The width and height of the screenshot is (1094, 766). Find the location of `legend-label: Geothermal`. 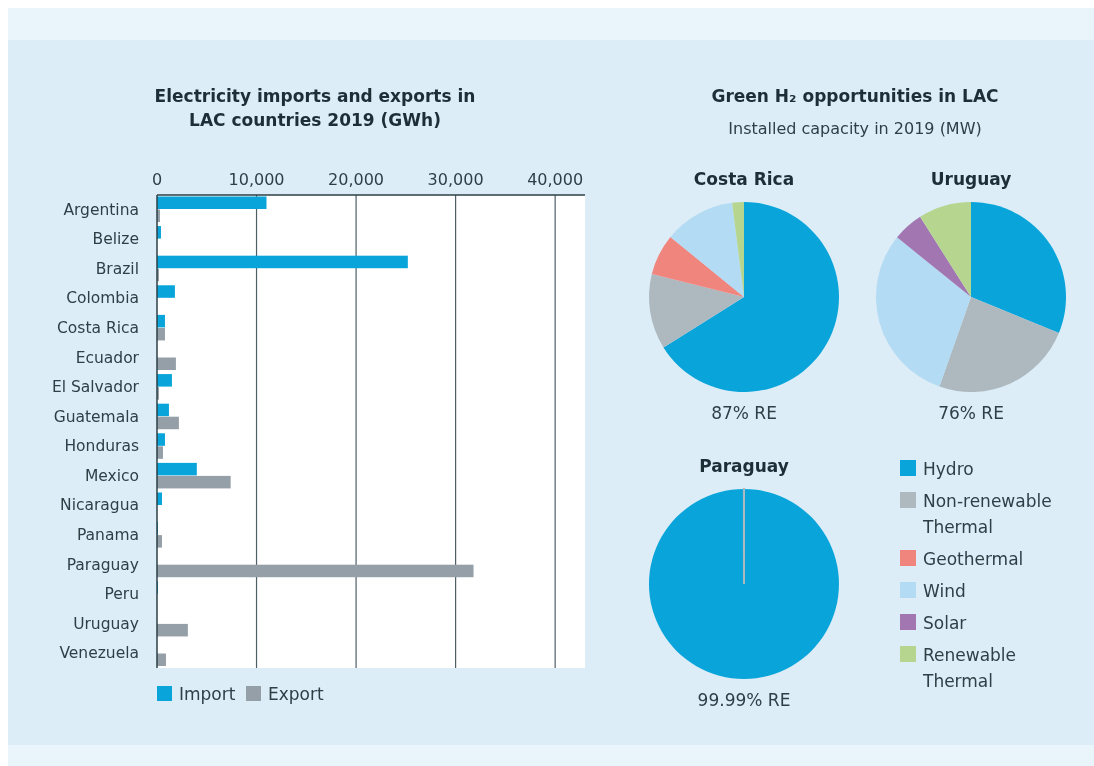

legend-label: Geothermal is located at coordinates (973, 559).